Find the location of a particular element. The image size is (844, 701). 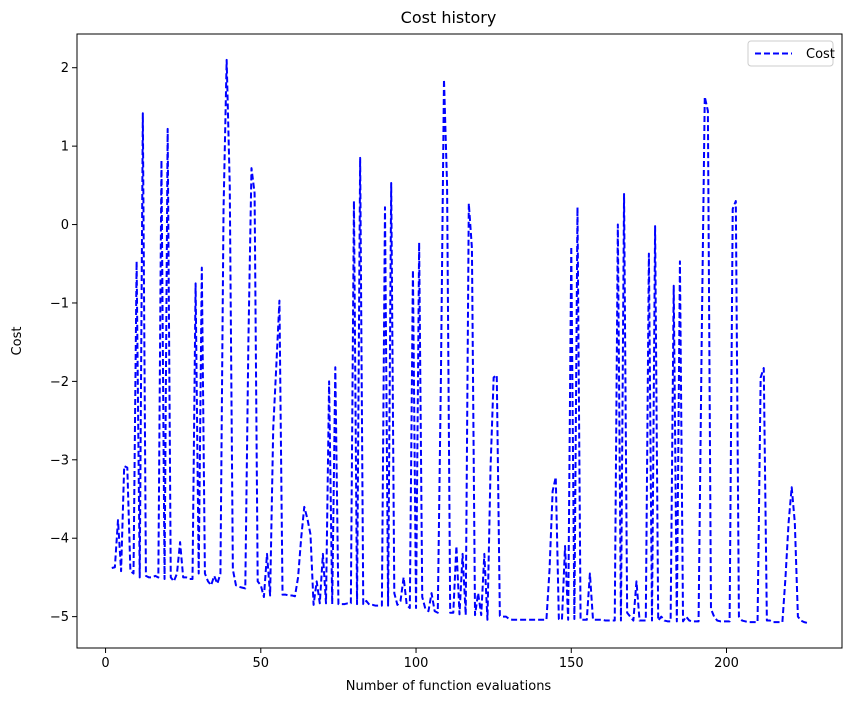

x-tick-label: 150 is located at coordinates (571, 663).